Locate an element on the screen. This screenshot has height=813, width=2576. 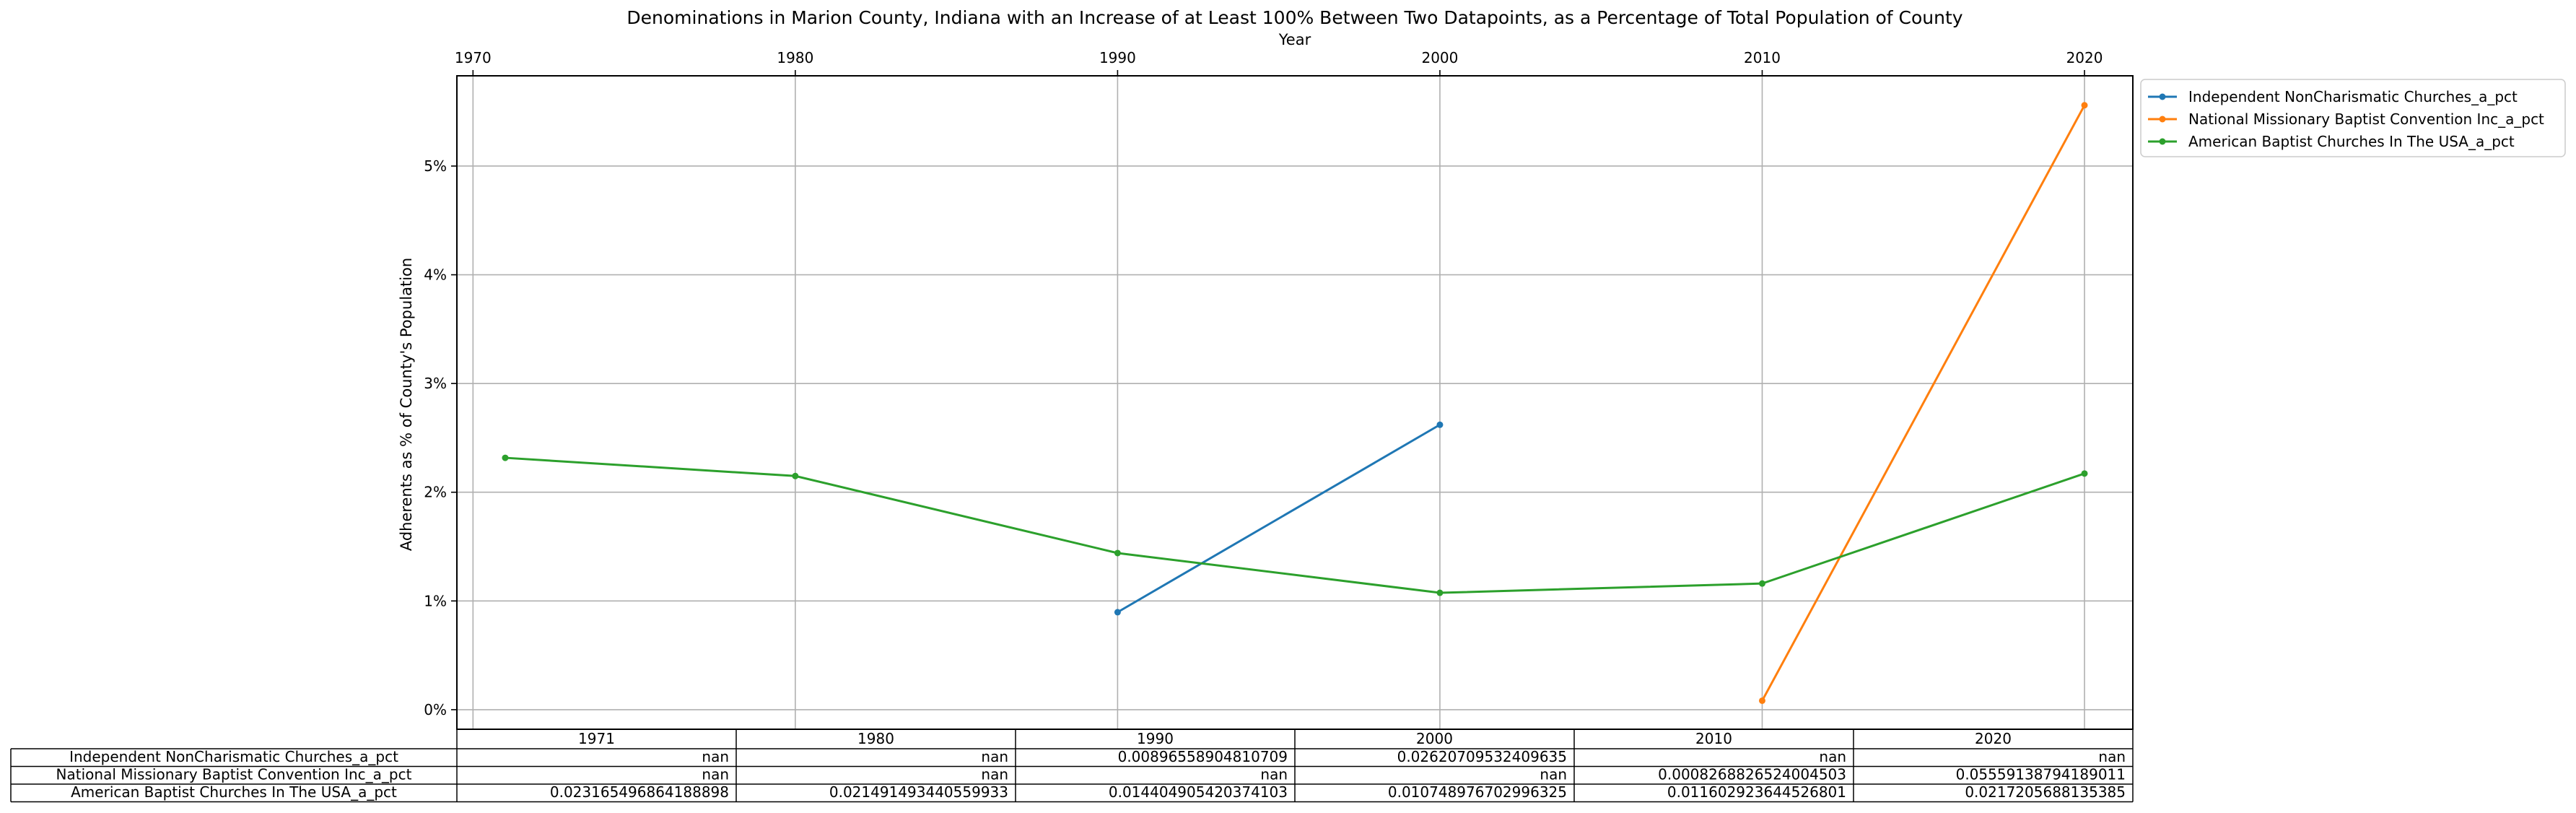
y-tick-label: 4% is located at coordinates (435, 275).